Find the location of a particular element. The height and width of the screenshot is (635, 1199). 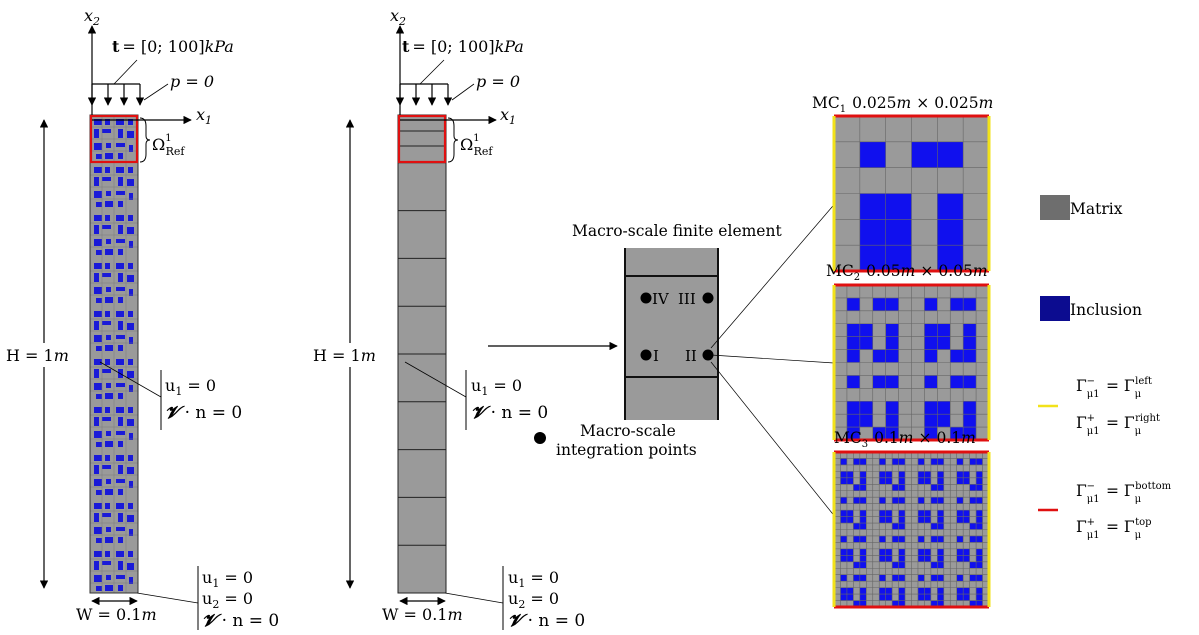

middle-pressure-label: p = 0 is located at coordinates (498, 81).